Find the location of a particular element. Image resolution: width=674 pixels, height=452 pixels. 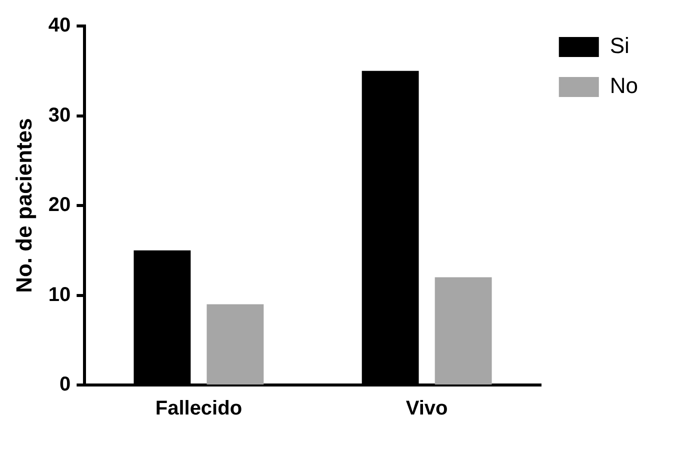

y-tick-label: 40 is located at coordinates (59, 25).